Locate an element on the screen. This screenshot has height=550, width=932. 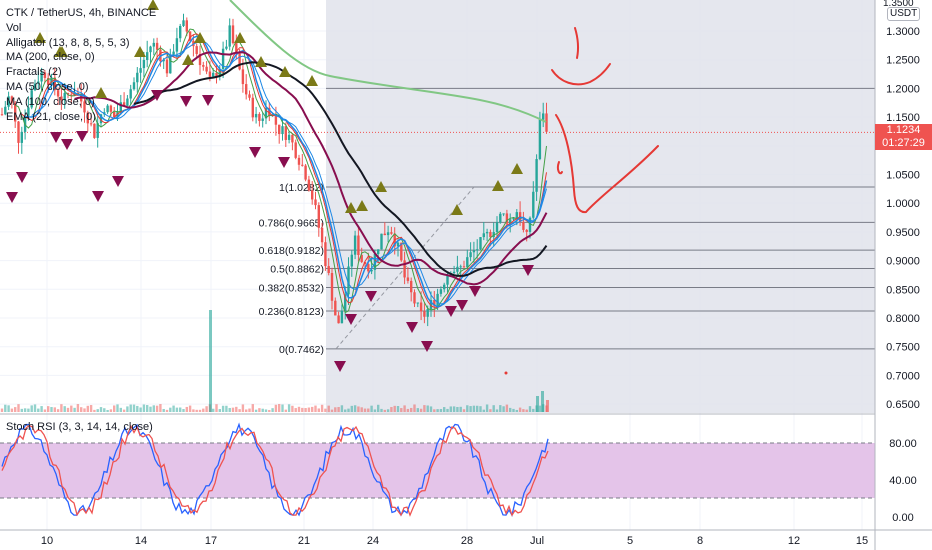
price-label-top: 1.3500 is located at coordinates (898, 4).